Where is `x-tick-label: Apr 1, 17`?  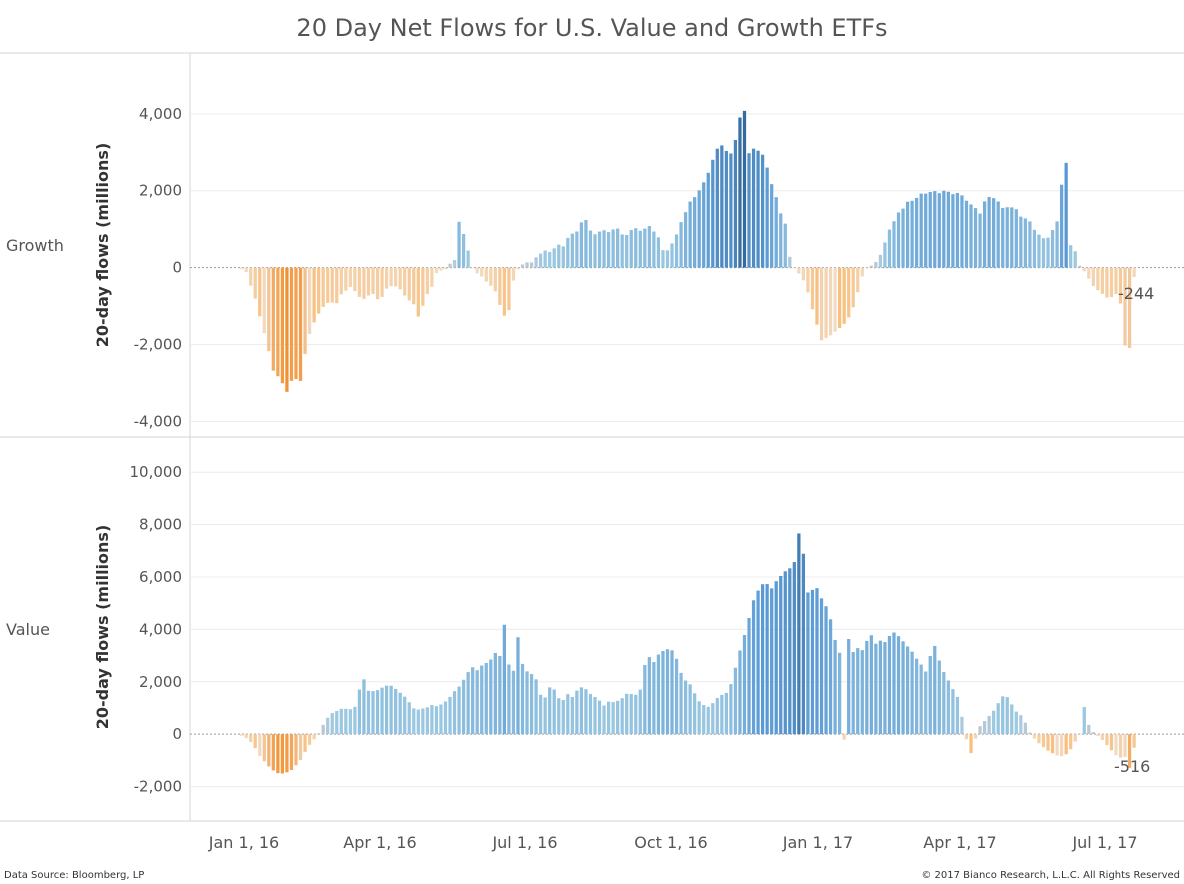
x-tick-label: Apr 1, 17 is located at coordinates (959, 842).